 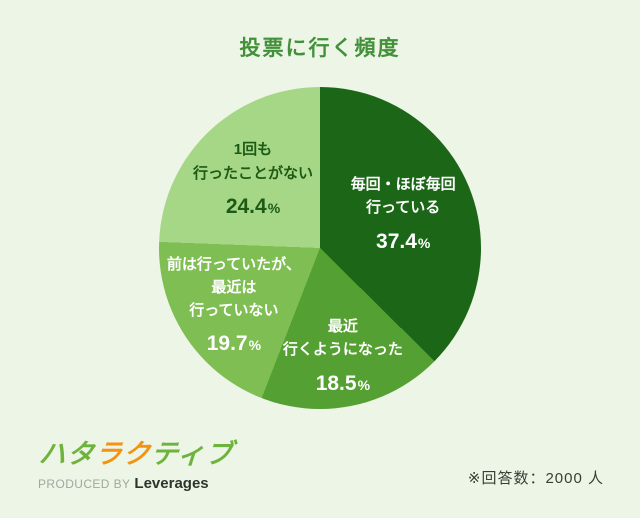 I want to click on company-name: Leverages, so click(x=171, y=483).